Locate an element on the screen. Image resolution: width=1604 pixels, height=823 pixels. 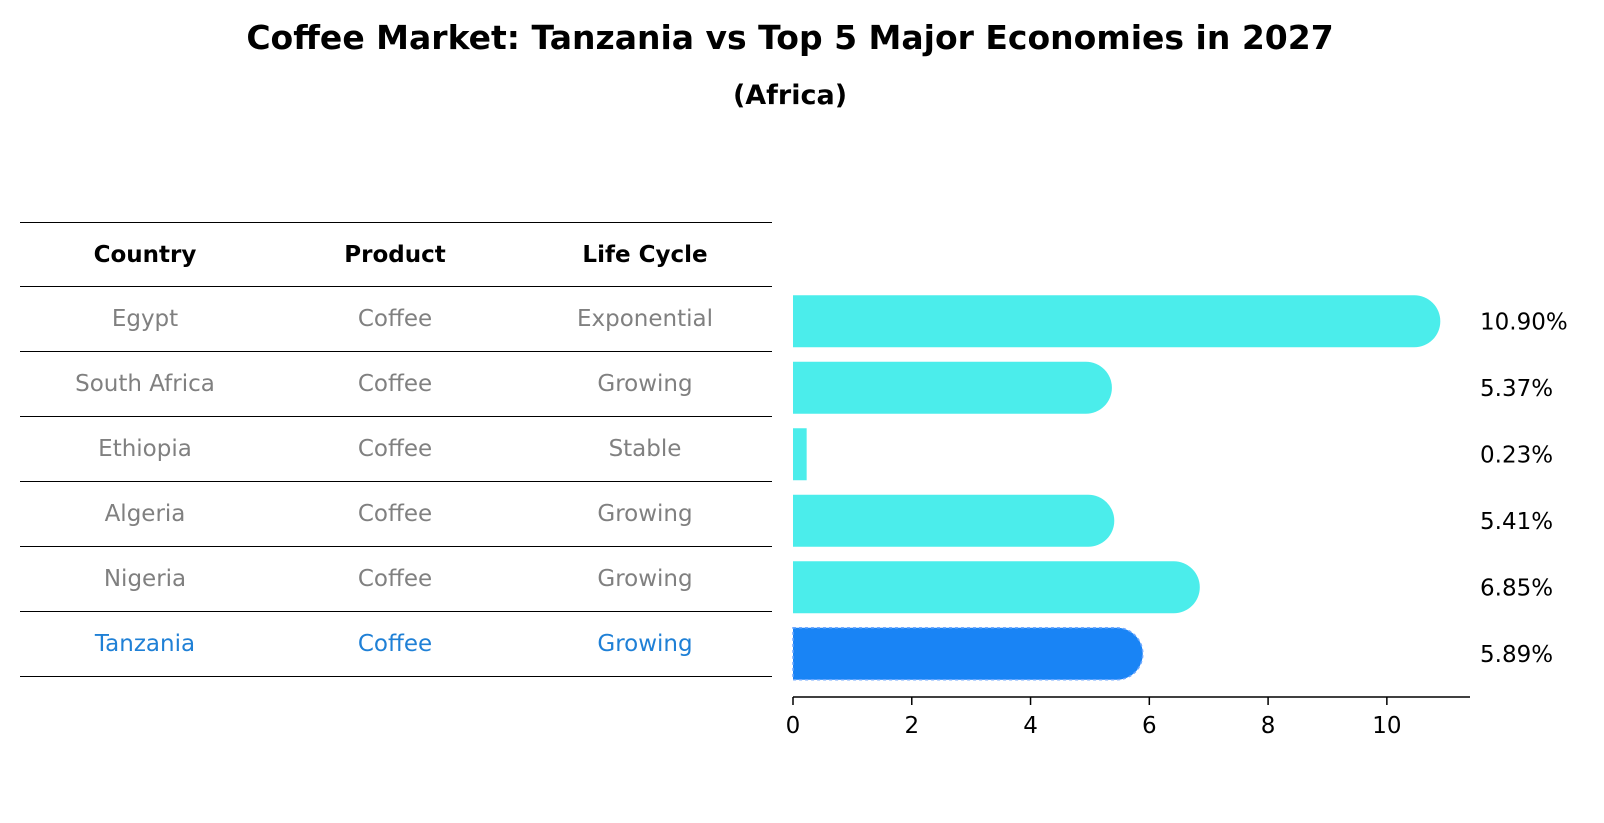
x-tick-label: 4 is located at coordinates (1030, 726).